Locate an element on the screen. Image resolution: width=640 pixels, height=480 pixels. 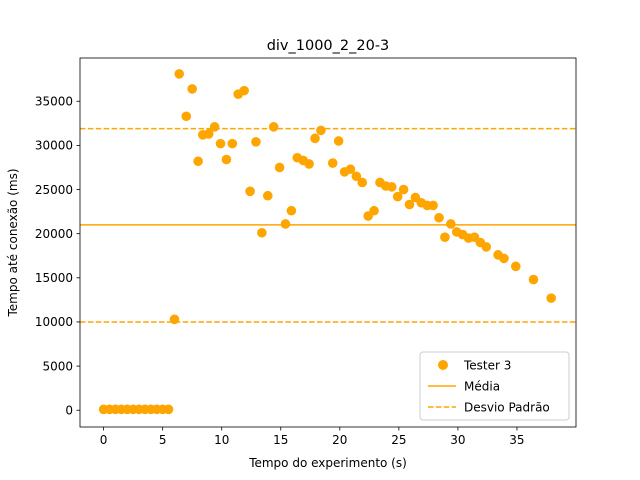
chart-title: div_1000_2_20-3 is located at coordinates (328, 46).